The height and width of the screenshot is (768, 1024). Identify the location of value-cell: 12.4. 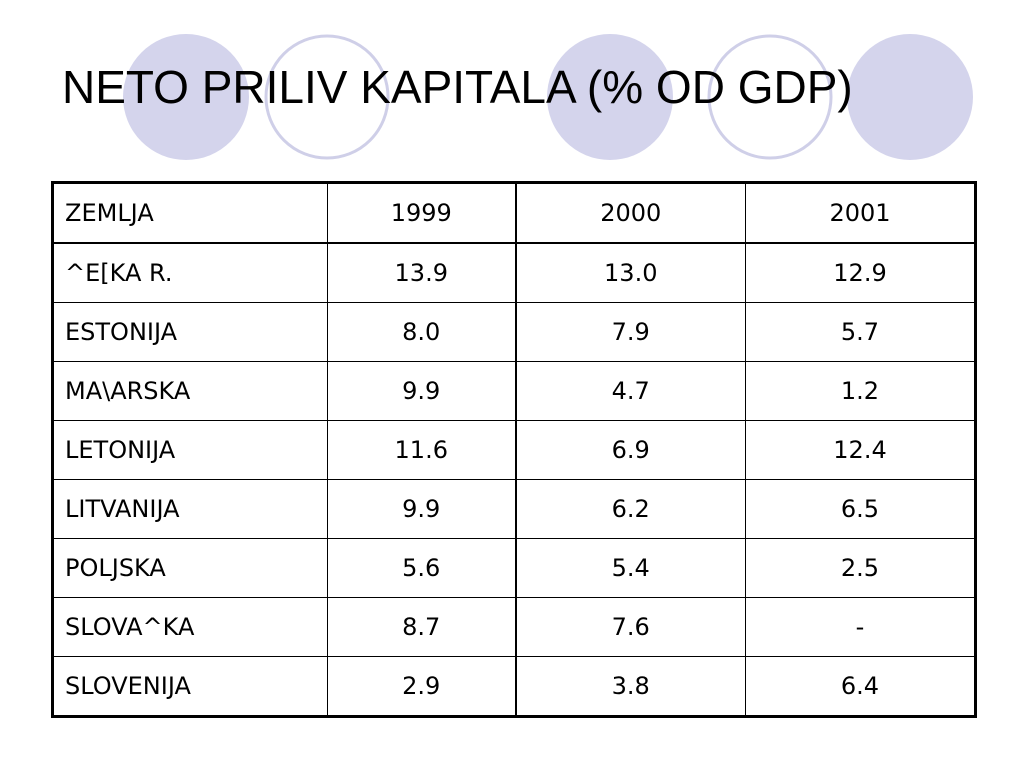
(861, 450).